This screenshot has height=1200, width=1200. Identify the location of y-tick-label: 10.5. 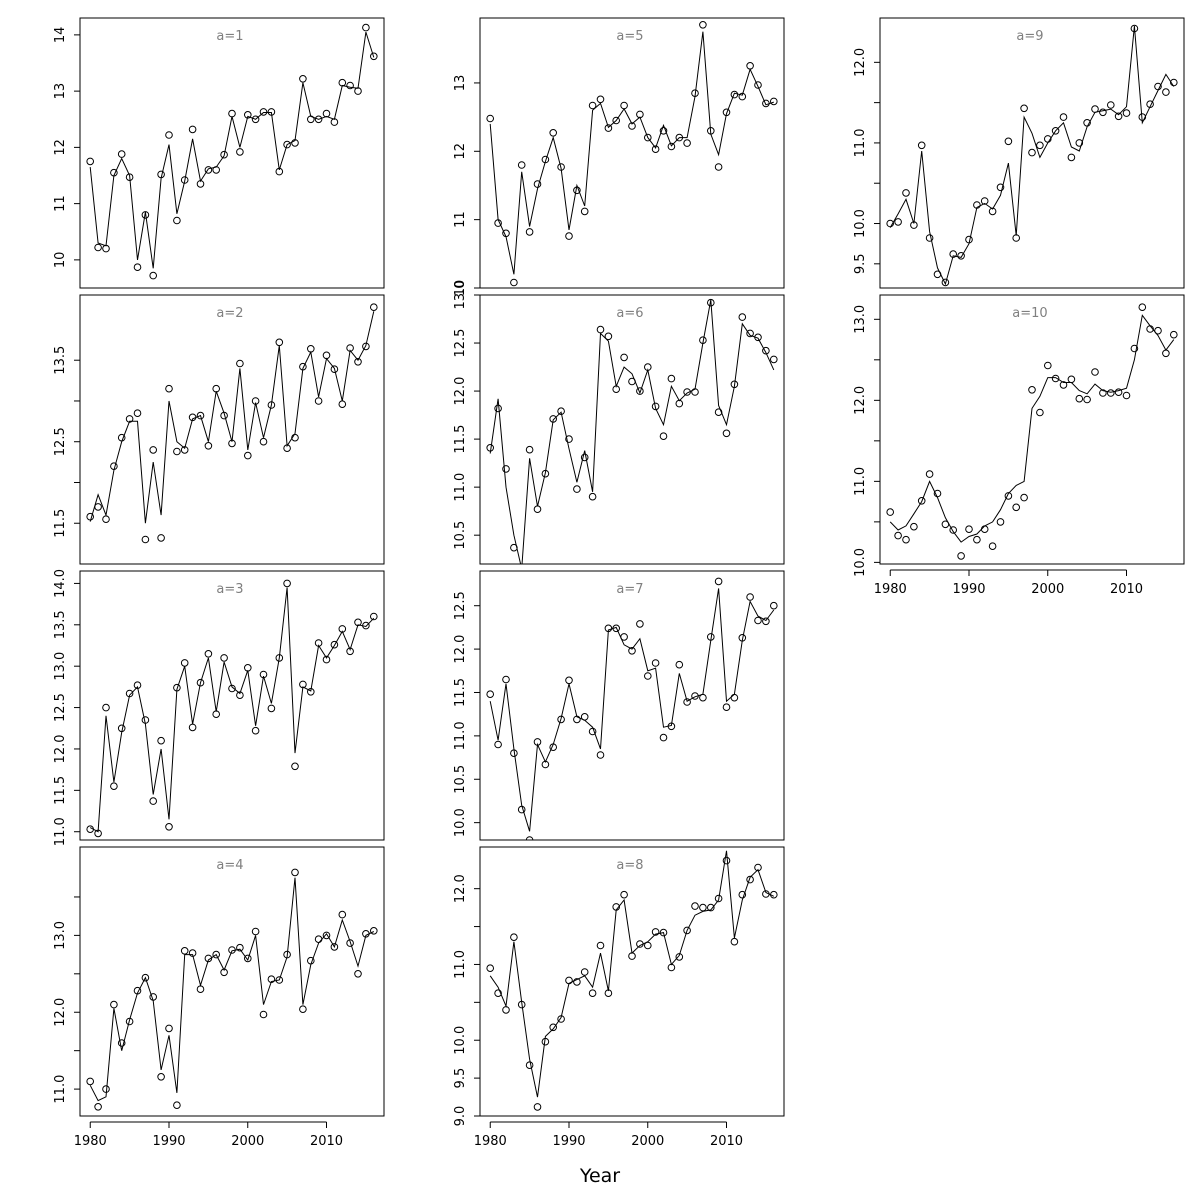
(460, 535).